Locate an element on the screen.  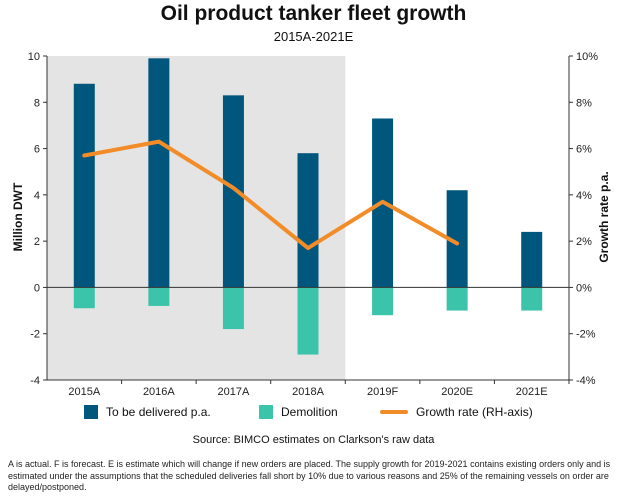
bar-delivered-2017A is located at coordinates (233, 191).